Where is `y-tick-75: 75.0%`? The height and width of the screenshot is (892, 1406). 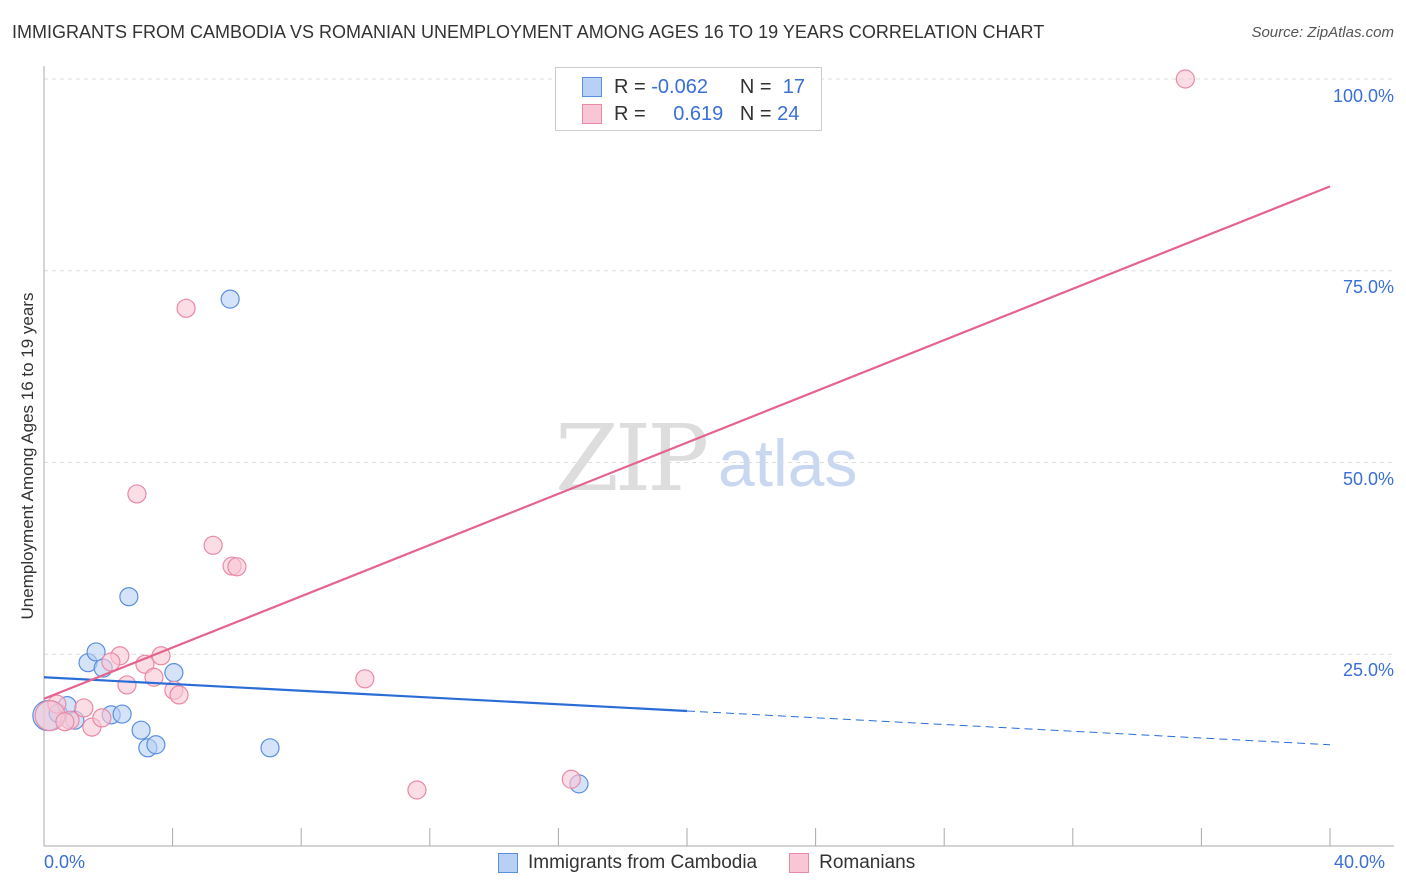
y-tick-75: 75.0% is located at coordinates (1368, 287).